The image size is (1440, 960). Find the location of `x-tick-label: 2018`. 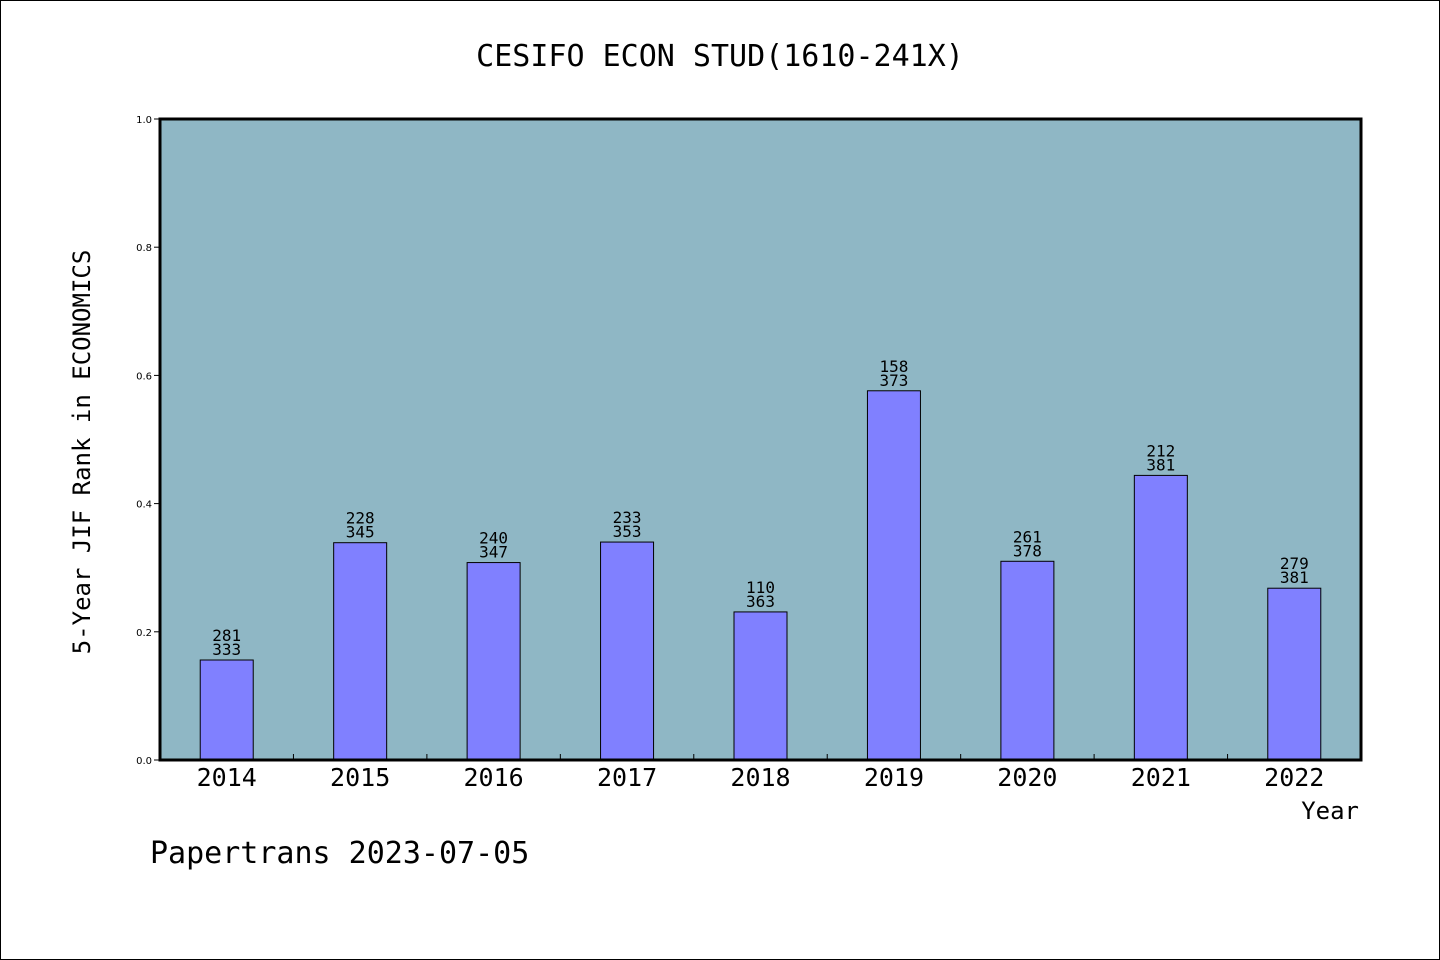

x-tick-label: 2018 is located at coordinates (760, 777).